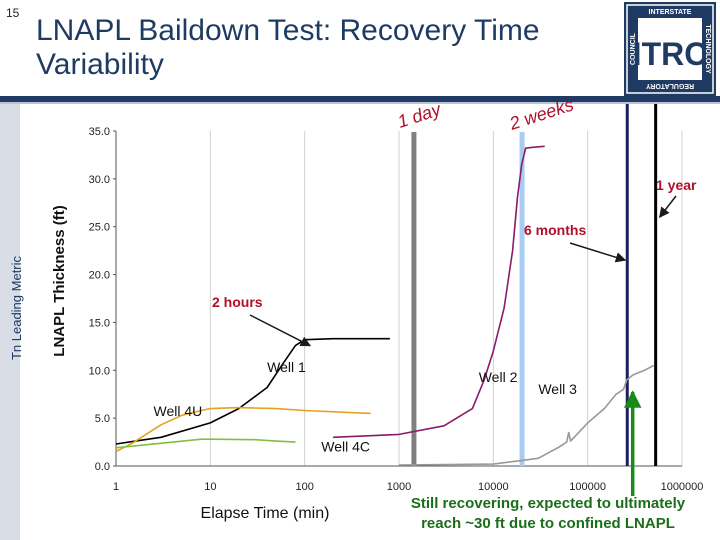 Image resolution: width=720 pixels, height=540 pixels. What do you see at coordinates (676, 185) in the screenshot?
I see `annotation-1-year: 1 year` at bounding box center [676, 185].